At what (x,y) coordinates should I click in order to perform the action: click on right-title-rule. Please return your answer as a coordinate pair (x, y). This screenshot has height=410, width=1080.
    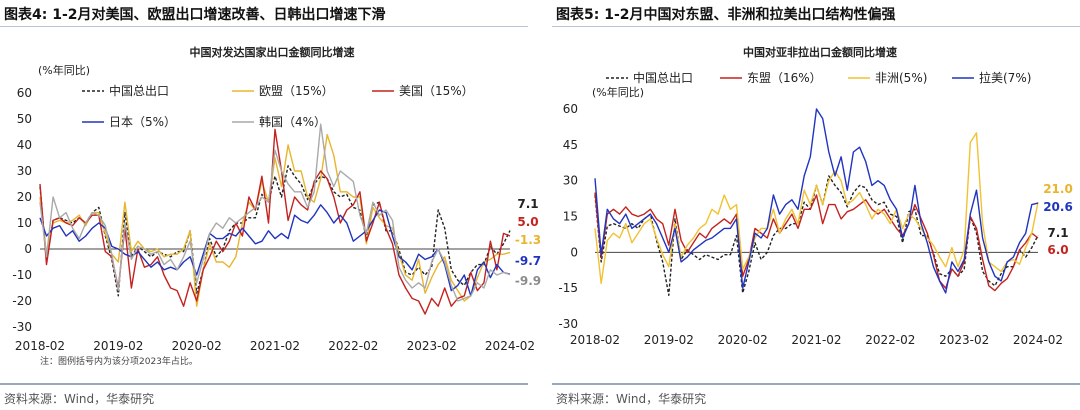
    Looking at the image, I should click on (816, 26).